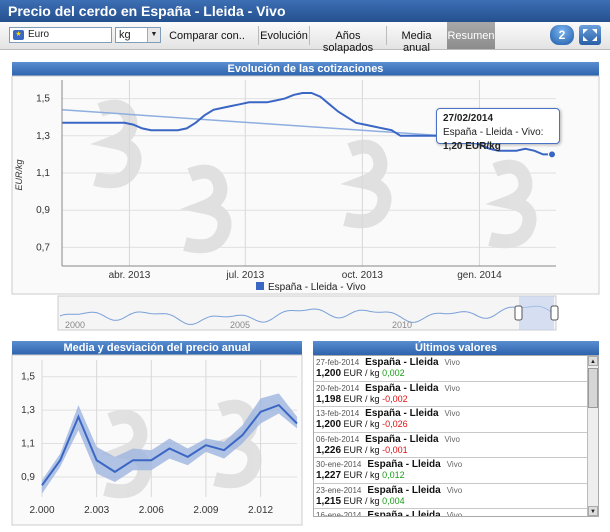 This screenshot has width=610, height=532. What do you see at coordinates (416, 42) in the screenshot?
I see `tab-media-anual: Media anual` at bounding box center [416, 42].